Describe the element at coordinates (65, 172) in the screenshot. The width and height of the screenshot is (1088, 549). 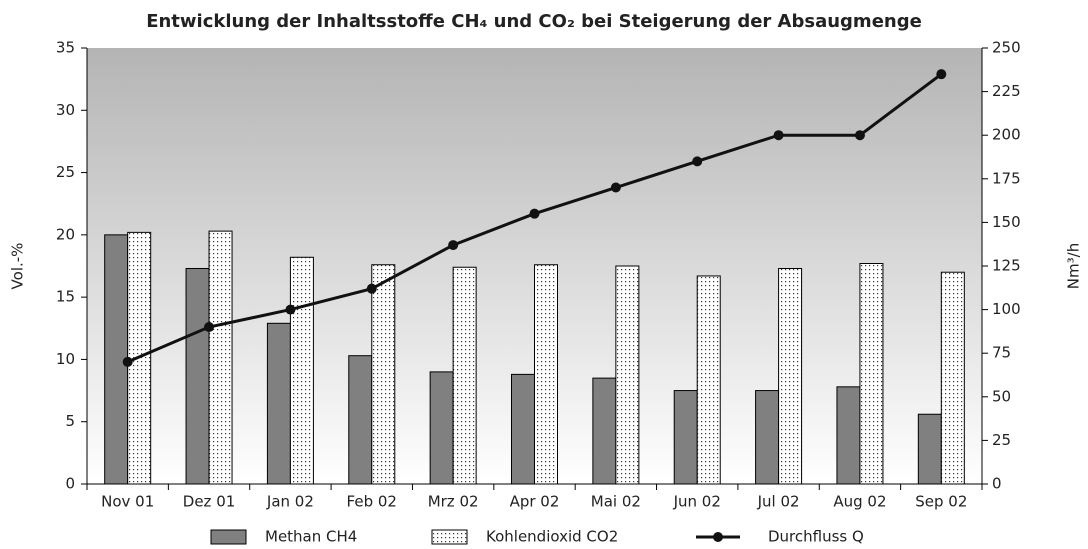
I see `y-tick-label: 25` at that location.